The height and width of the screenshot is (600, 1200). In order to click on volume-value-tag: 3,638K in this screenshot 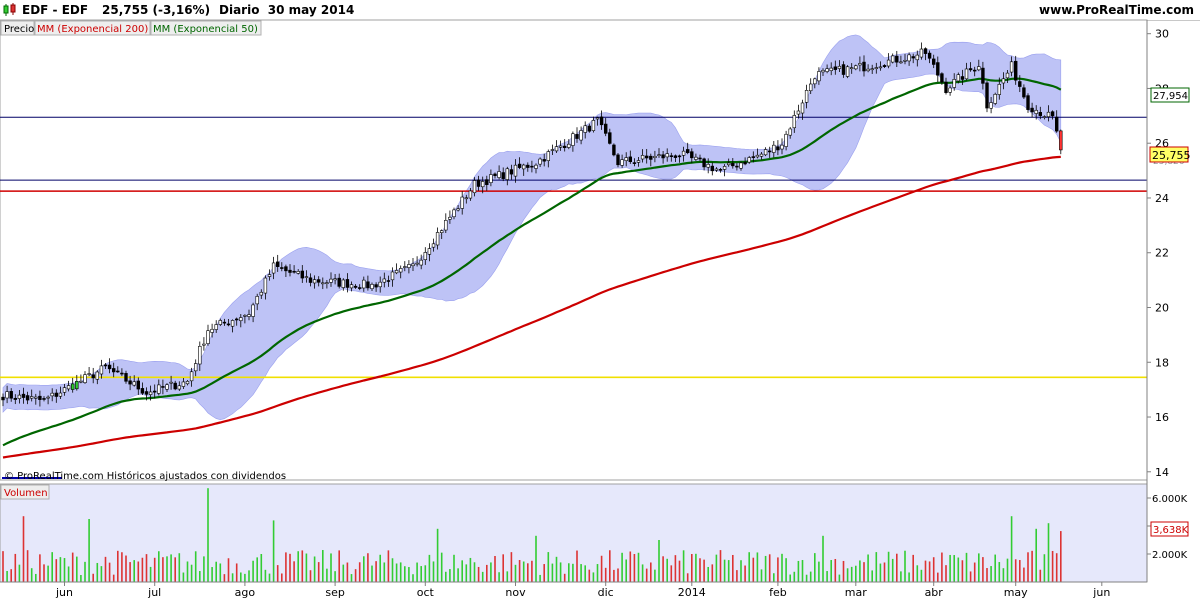, I will do `click(1169, 529)`.